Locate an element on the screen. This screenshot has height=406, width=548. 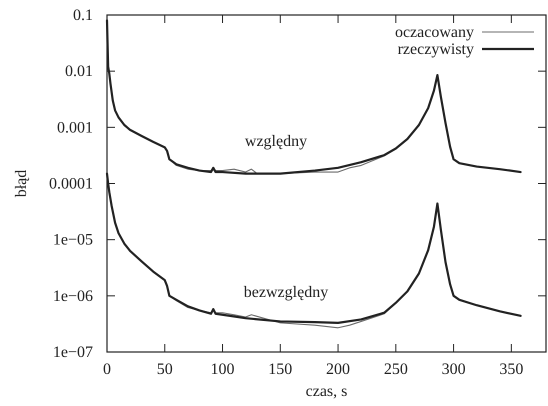
x-tick-label: 300 is located at coordinates (454, 369).